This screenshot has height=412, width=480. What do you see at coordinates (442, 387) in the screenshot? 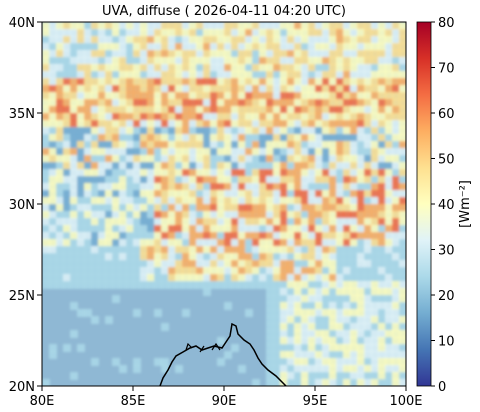
I see `colorbar-tick-label: 0` at bounding box center [442, 387].